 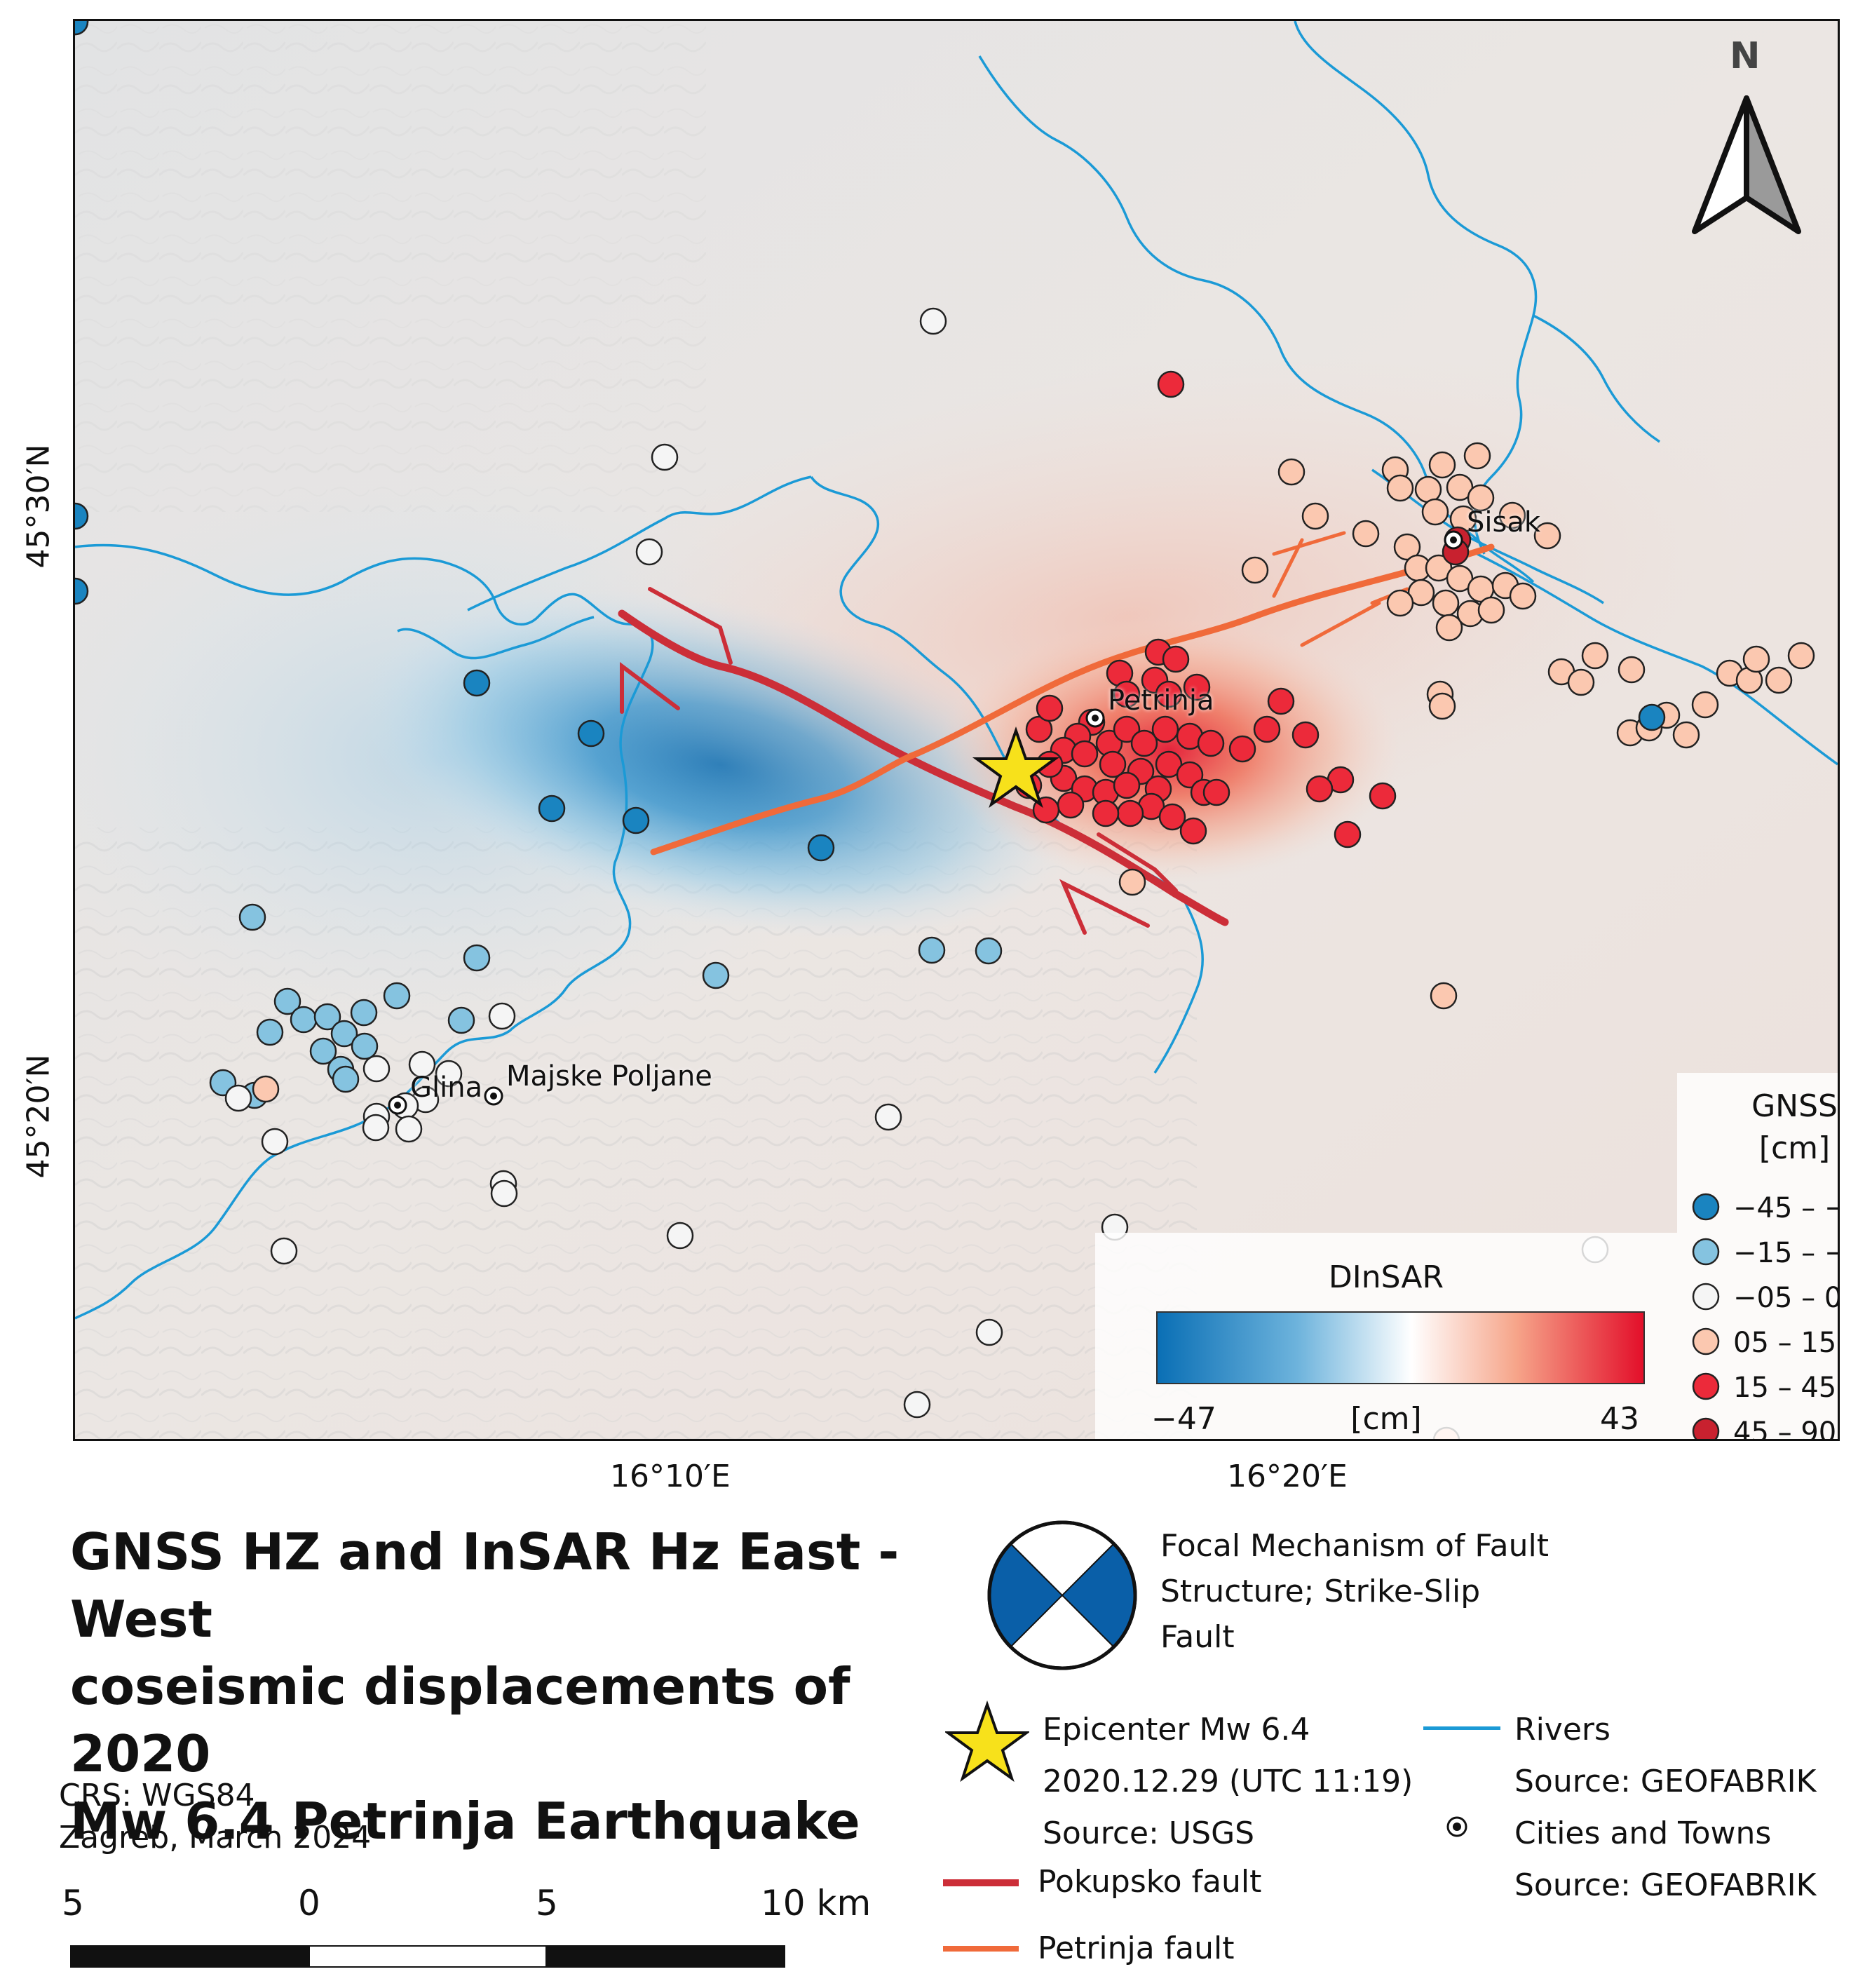 What do you see at coordinates (1095, 718) in the screenshot?
I see `city-marker-petrinja` at bounding box center [1095, 718].